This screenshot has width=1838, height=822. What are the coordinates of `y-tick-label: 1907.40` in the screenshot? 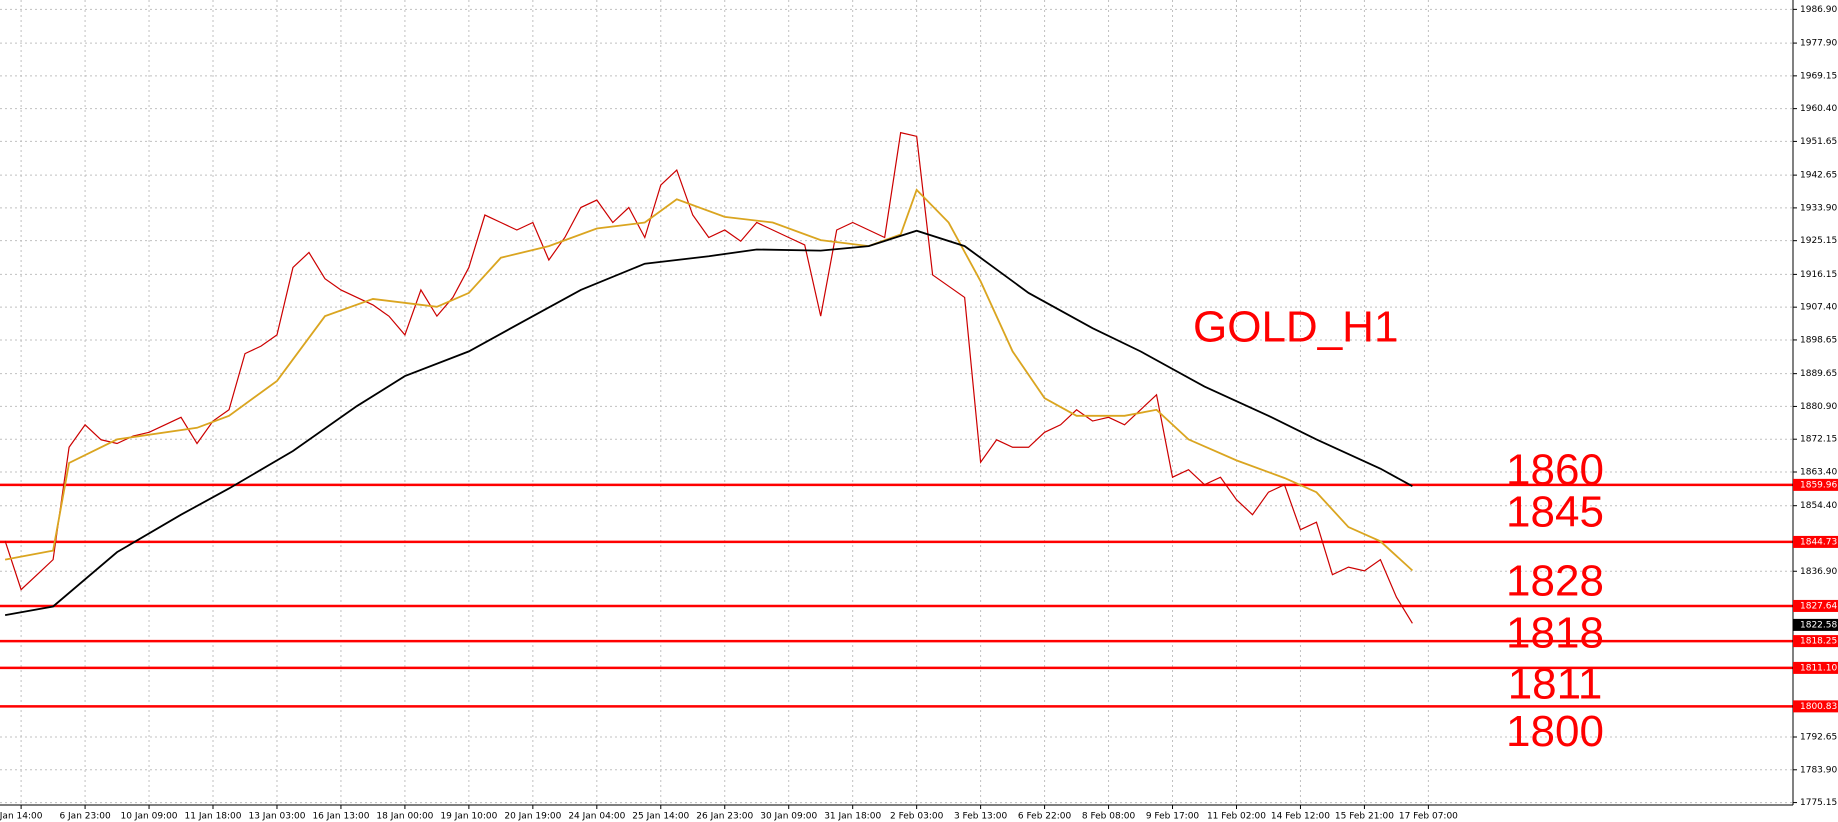 It's located at (1818, 308).